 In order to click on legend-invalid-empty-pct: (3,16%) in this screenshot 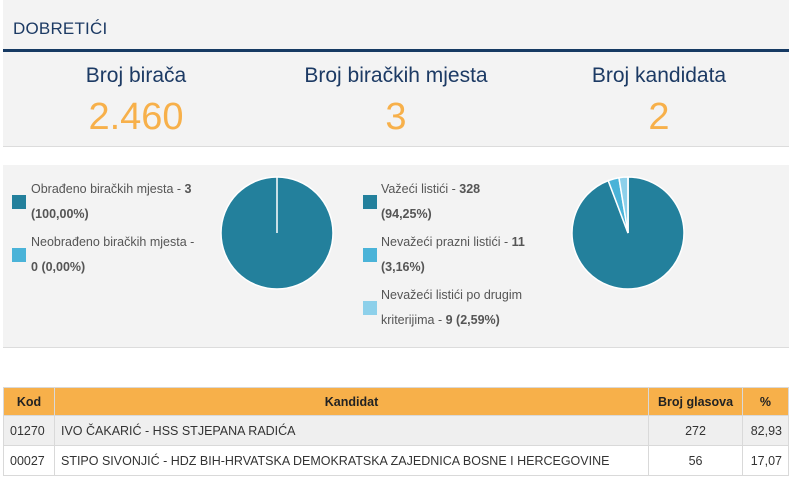, I will do `click(403, 267)`.